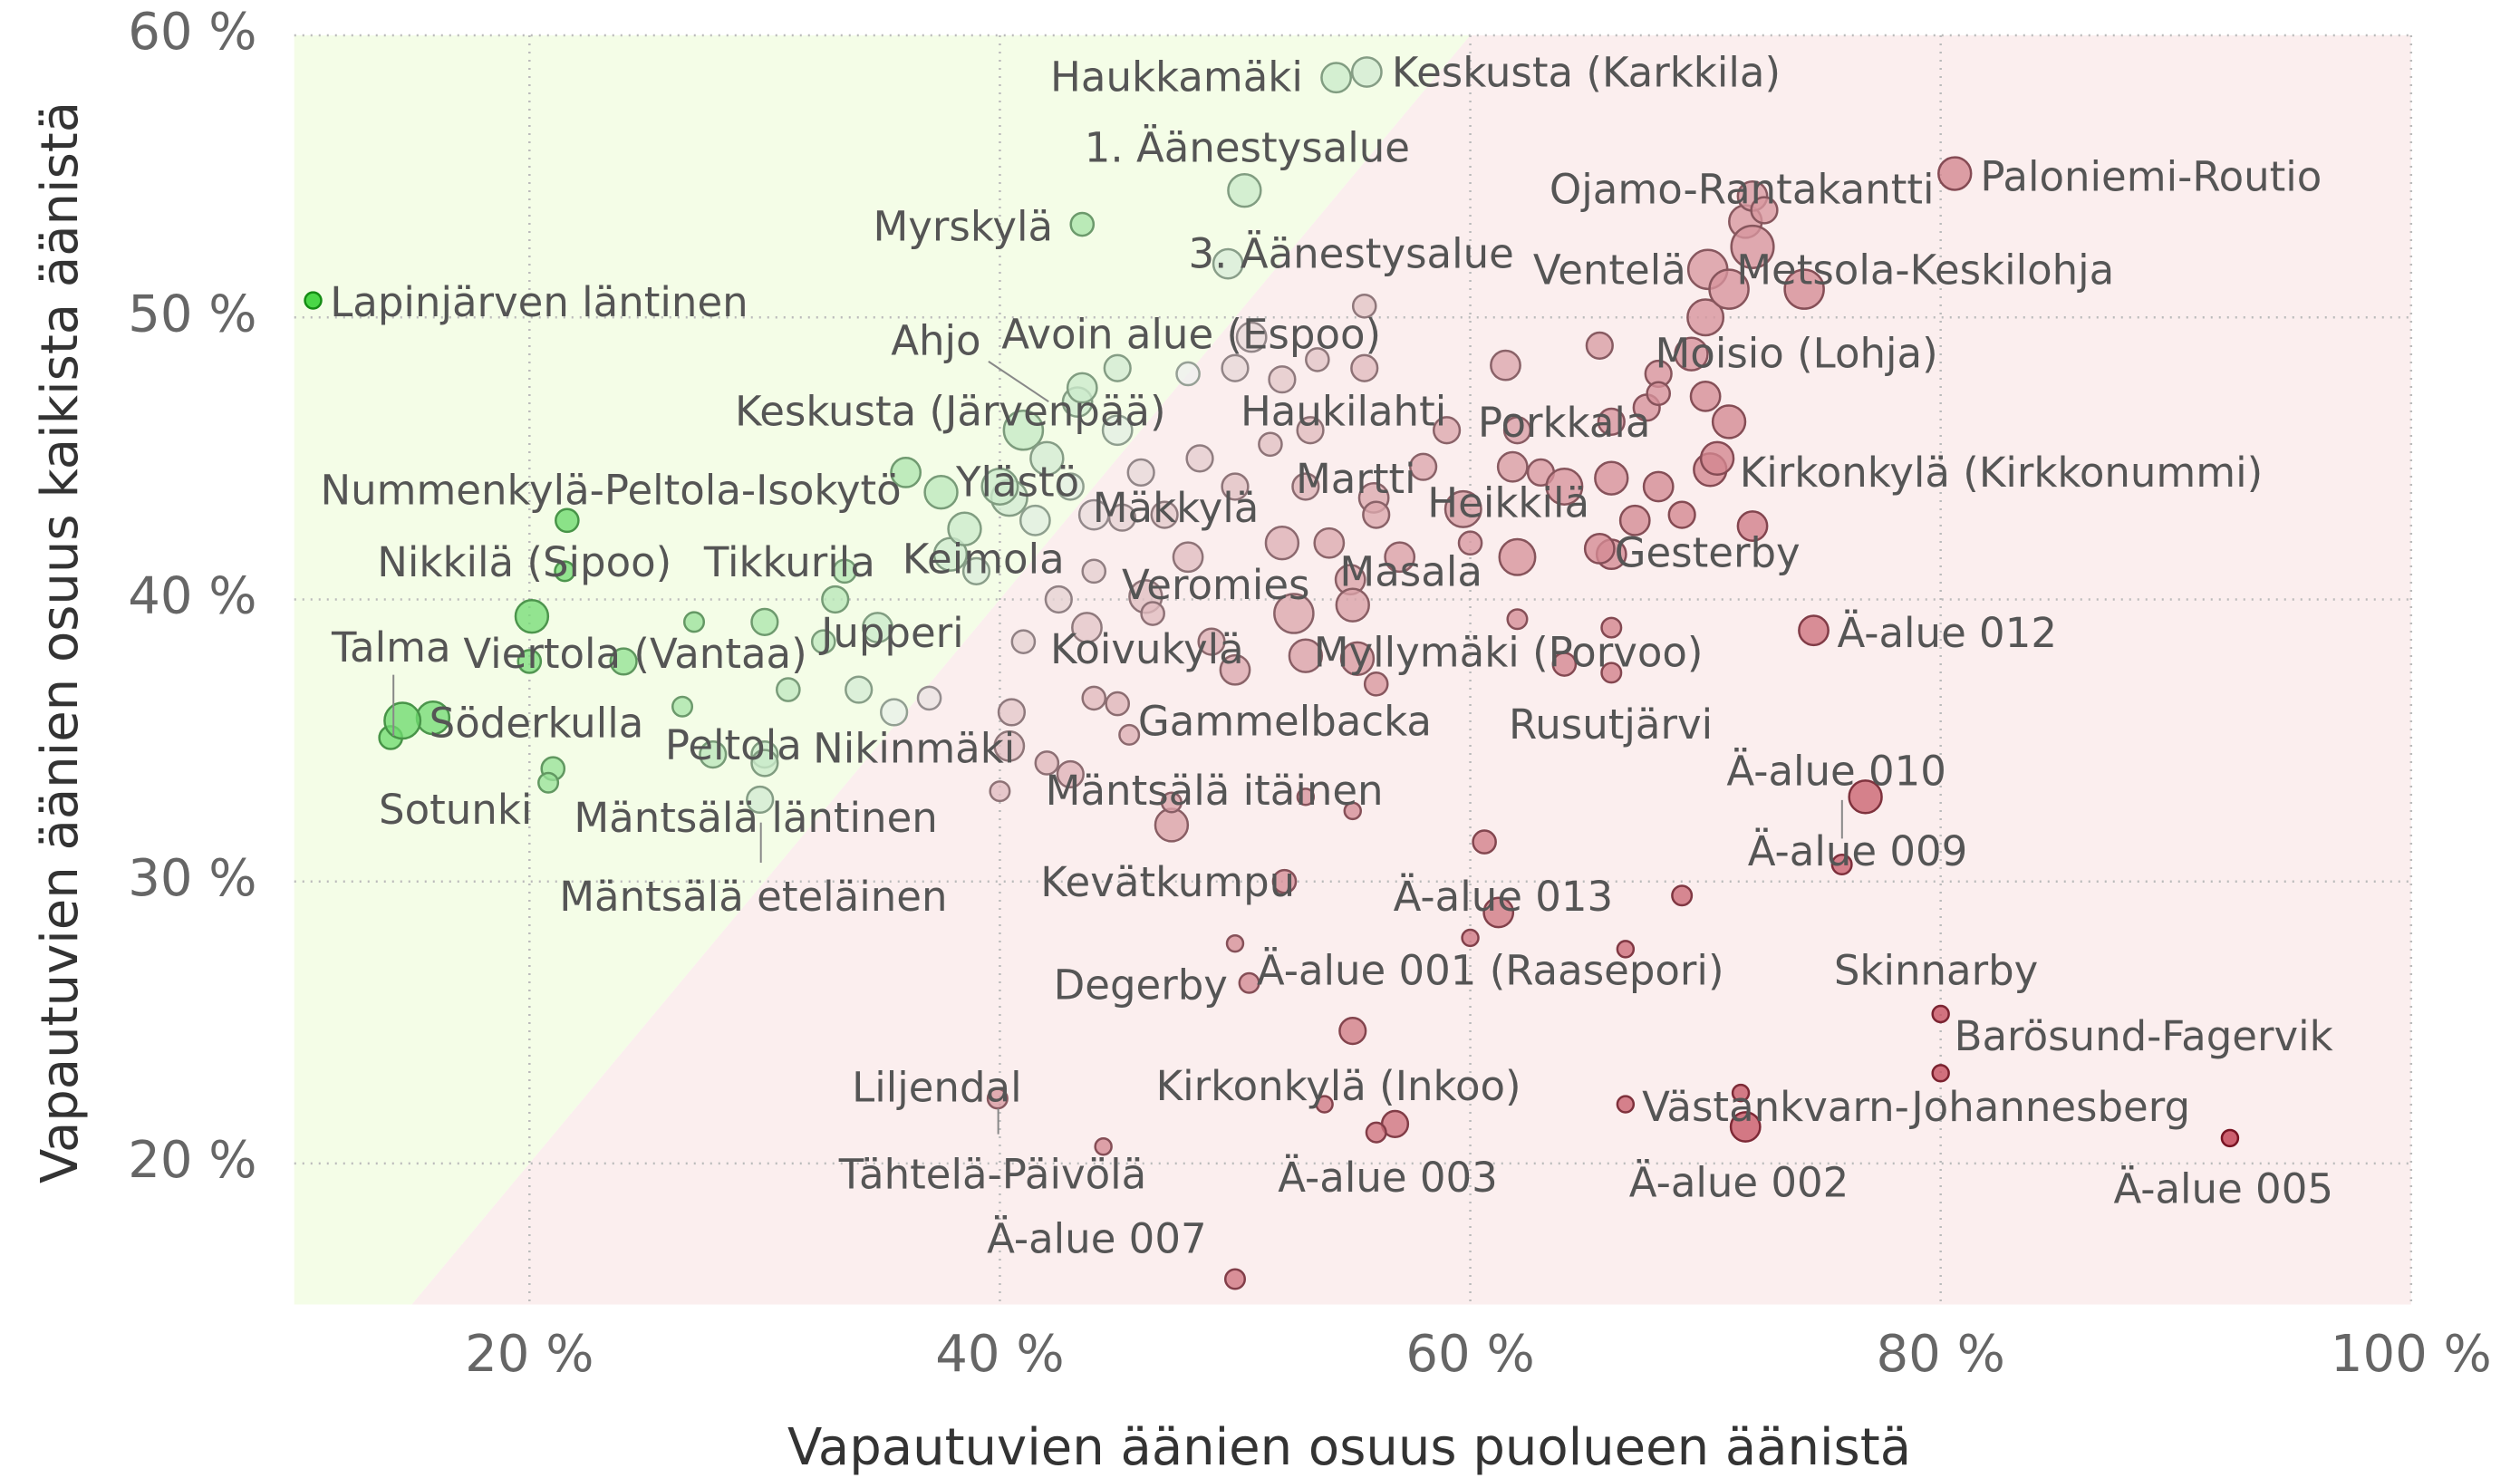 The width and height of the screenshot is (2520, 1478). Describe the element at coordinates (1941, 1354) in the screenshot. I see `x-tick-label: 80 %` at that location.